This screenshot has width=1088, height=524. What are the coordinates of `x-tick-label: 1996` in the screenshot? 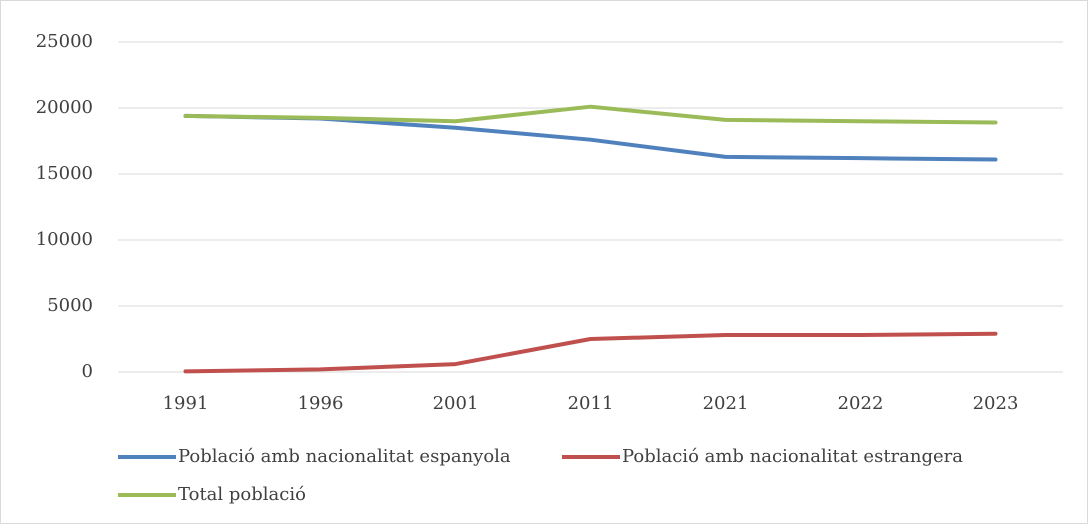 It's located at (321, 403).